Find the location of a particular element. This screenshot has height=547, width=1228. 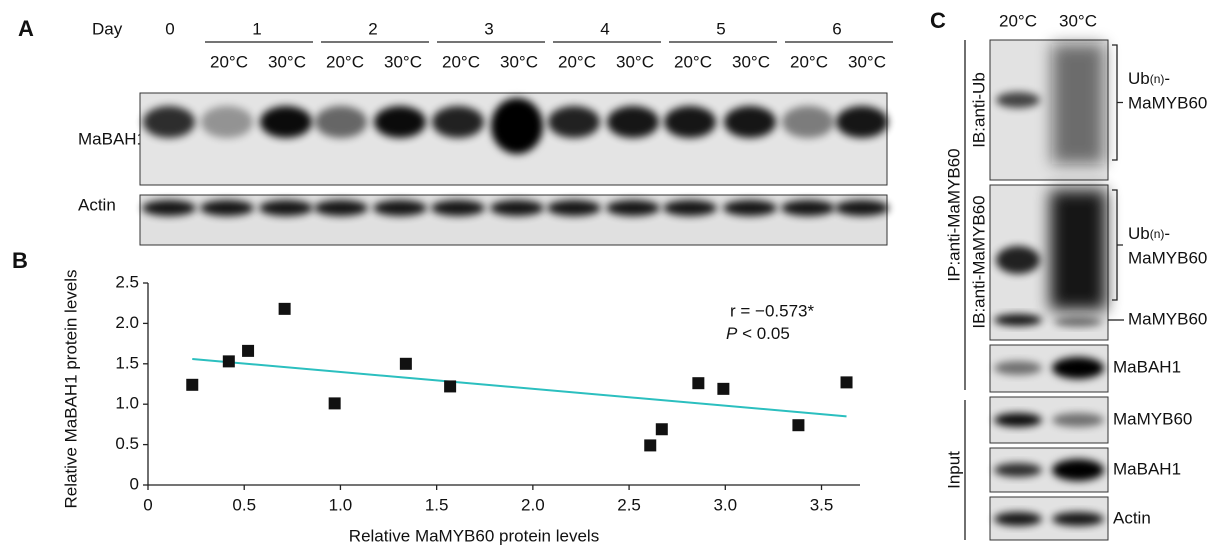

panel-letter: A is located at coordinates (26, 28).